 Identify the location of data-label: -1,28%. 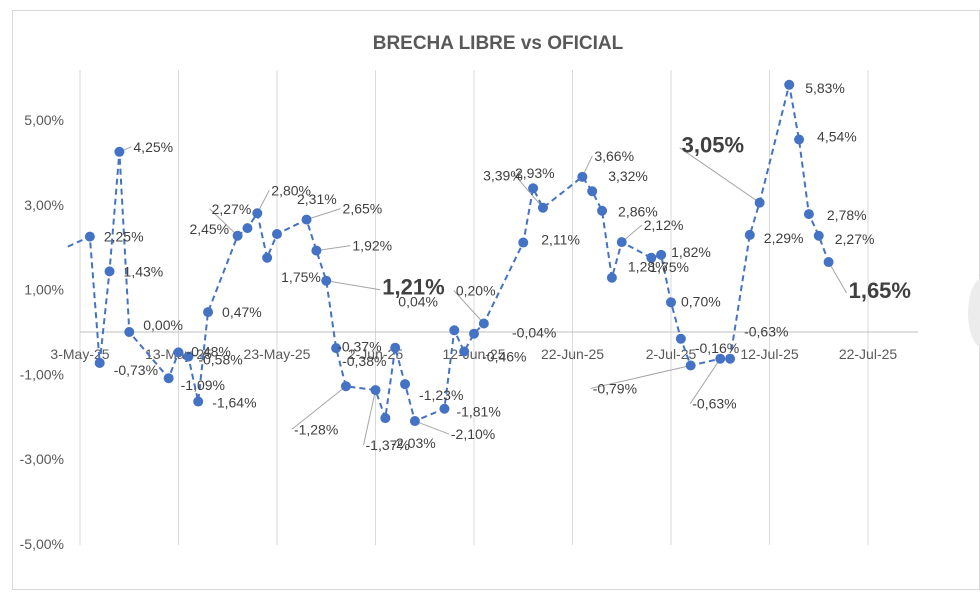
(316, 429).